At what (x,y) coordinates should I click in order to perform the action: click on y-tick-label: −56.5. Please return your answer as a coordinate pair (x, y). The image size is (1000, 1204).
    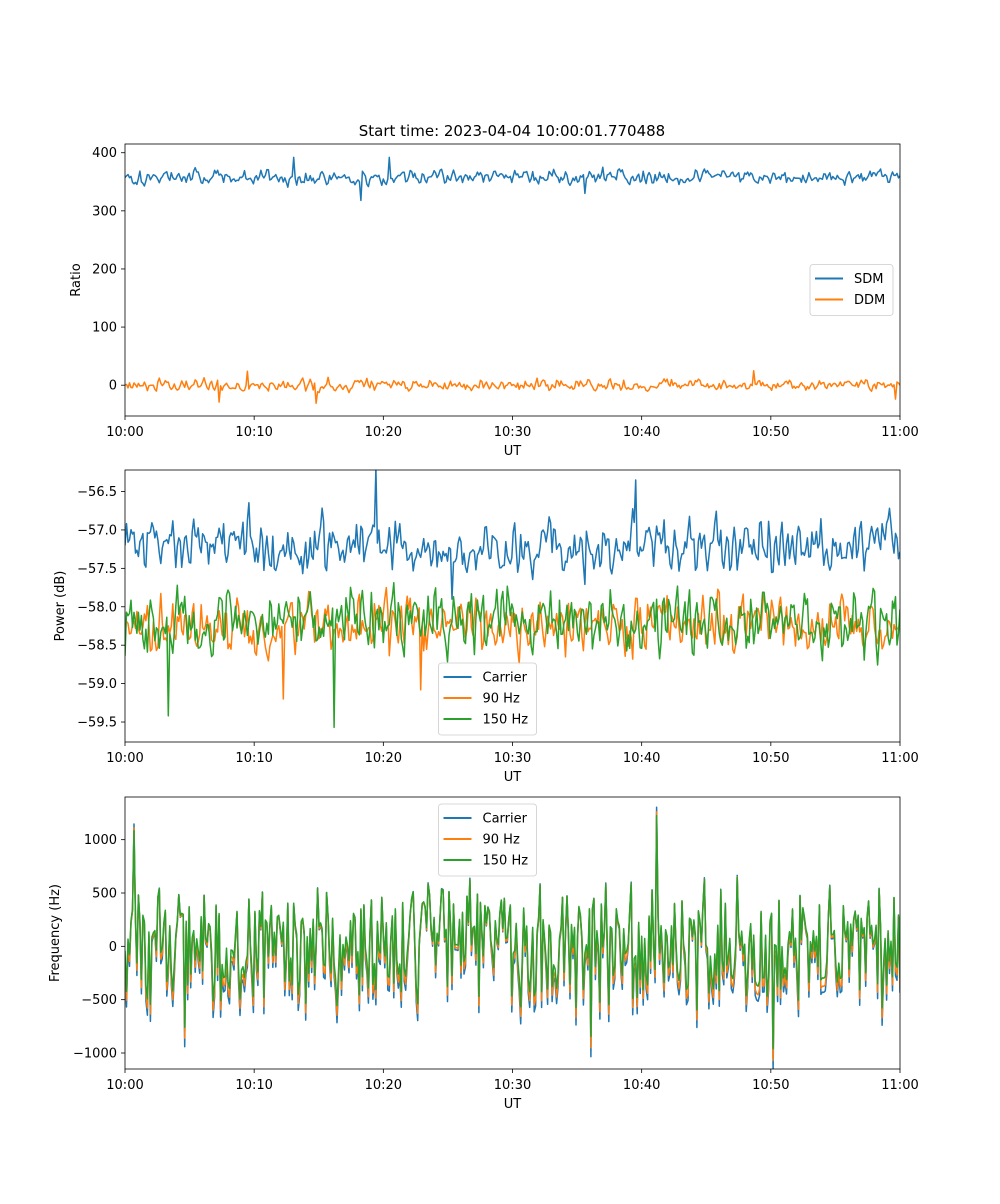
    Looking at the image, I should click on (97, 492).